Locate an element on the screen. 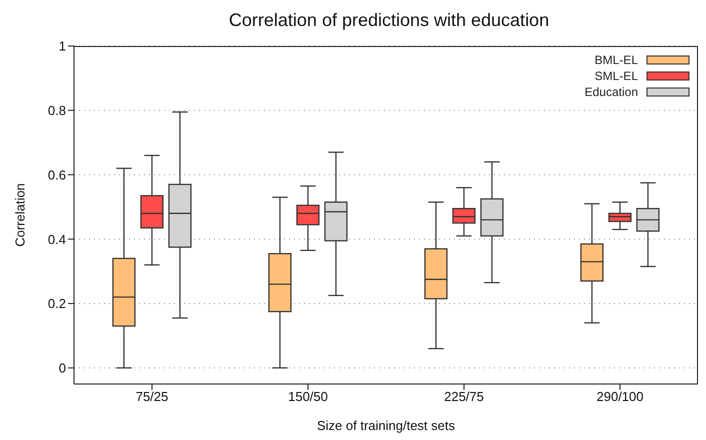 This screenshot has width=706, height=440. legend-label: BML-EL is located at coordinates (616, 60).